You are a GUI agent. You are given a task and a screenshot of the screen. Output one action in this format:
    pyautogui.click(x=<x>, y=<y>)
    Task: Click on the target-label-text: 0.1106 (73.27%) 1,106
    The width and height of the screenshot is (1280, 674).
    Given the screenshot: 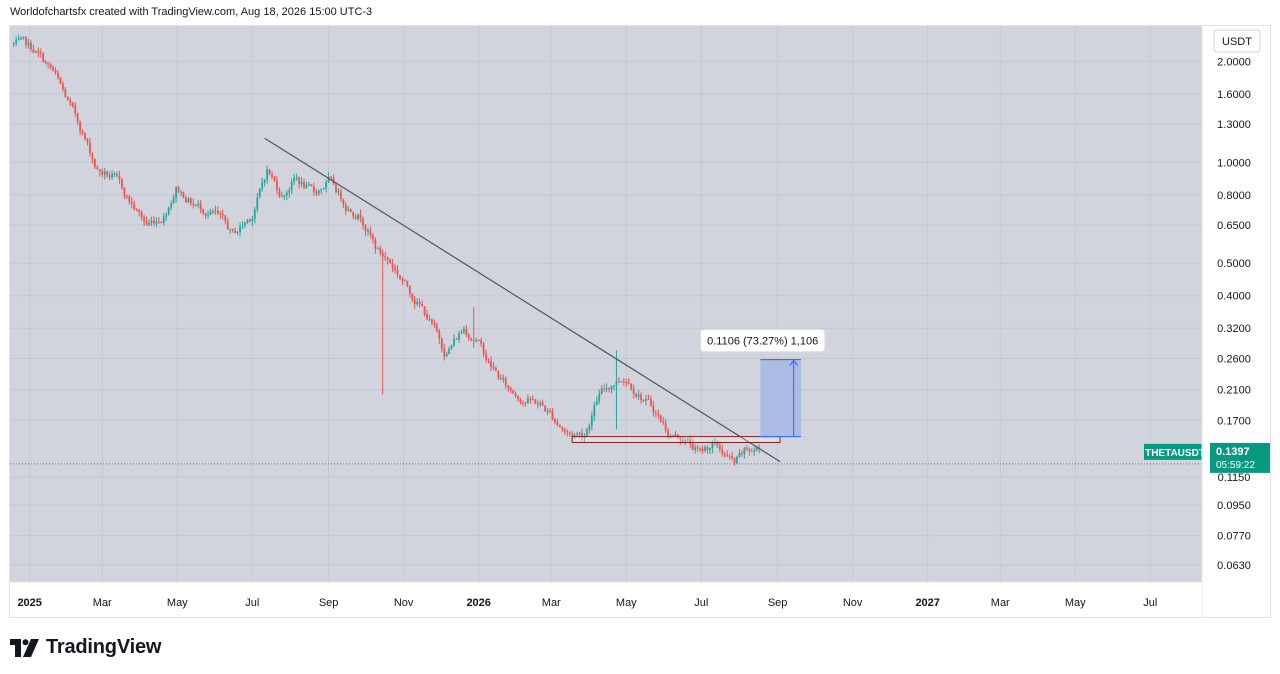 What is the action you would take?
    pyautogui.click(x=762, y=342)
    